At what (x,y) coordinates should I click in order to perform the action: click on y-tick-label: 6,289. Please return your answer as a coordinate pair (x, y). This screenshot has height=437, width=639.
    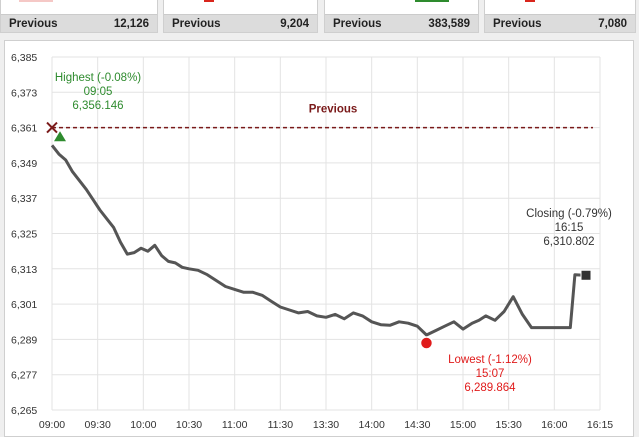
    Looking at the image, I should click on (24, 340).